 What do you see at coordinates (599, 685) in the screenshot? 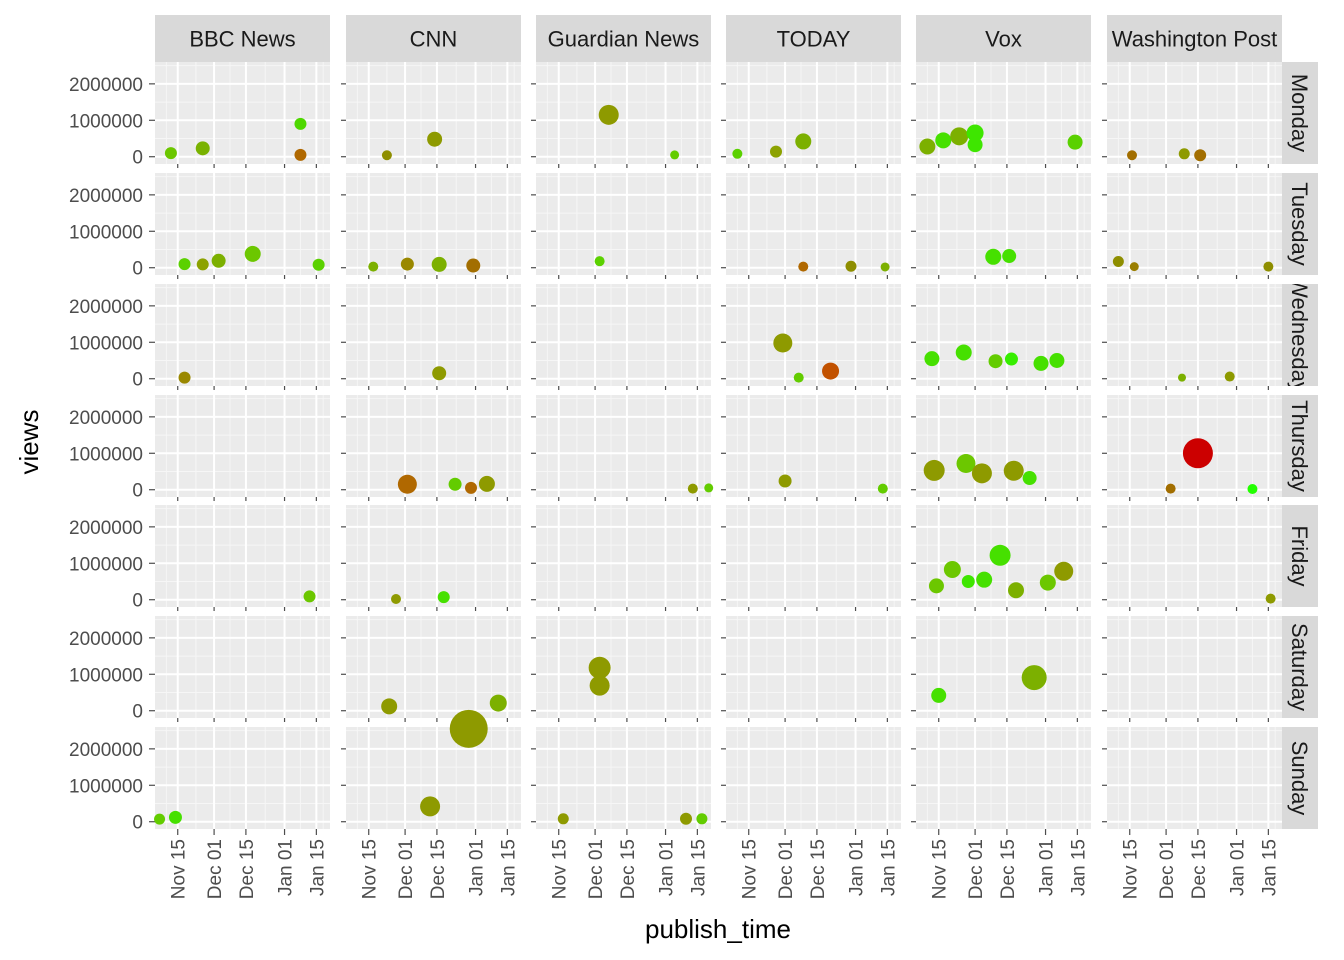
I see `point-guardian-news-saturday` at bounding box center [599, 685].